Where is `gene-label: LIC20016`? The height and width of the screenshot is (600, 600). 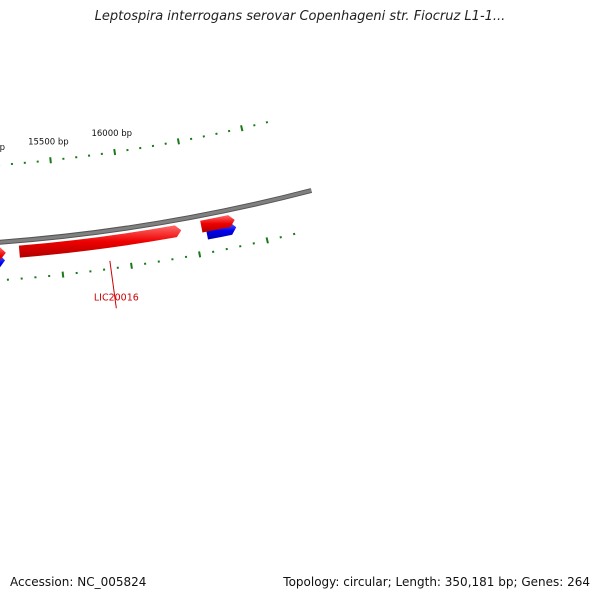
gene-label: LIC20016 is located at coordinates (116, 297).